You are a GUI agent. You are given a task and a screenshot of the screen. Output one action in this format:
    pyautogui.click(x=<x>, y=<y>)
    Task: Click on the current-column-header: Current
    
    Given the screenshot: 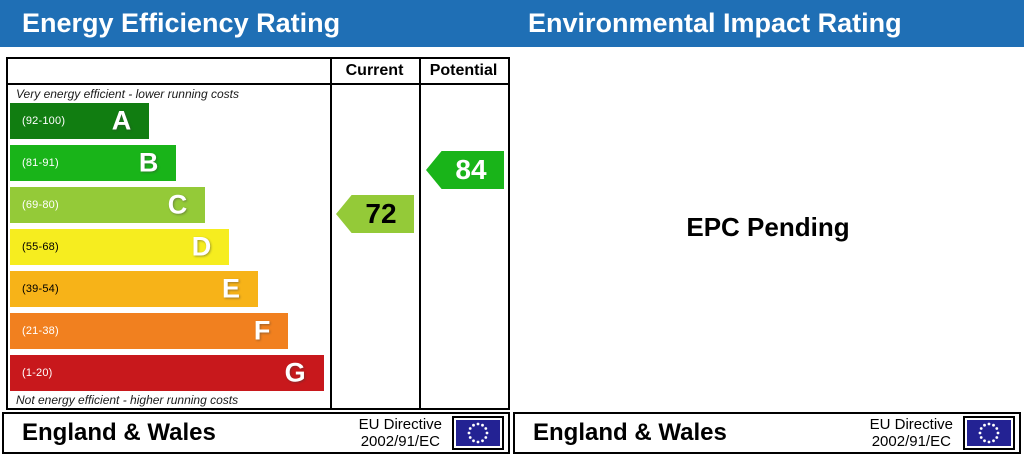 What is the action you would take?
    pyautogui.click(x=374, y=70)
    